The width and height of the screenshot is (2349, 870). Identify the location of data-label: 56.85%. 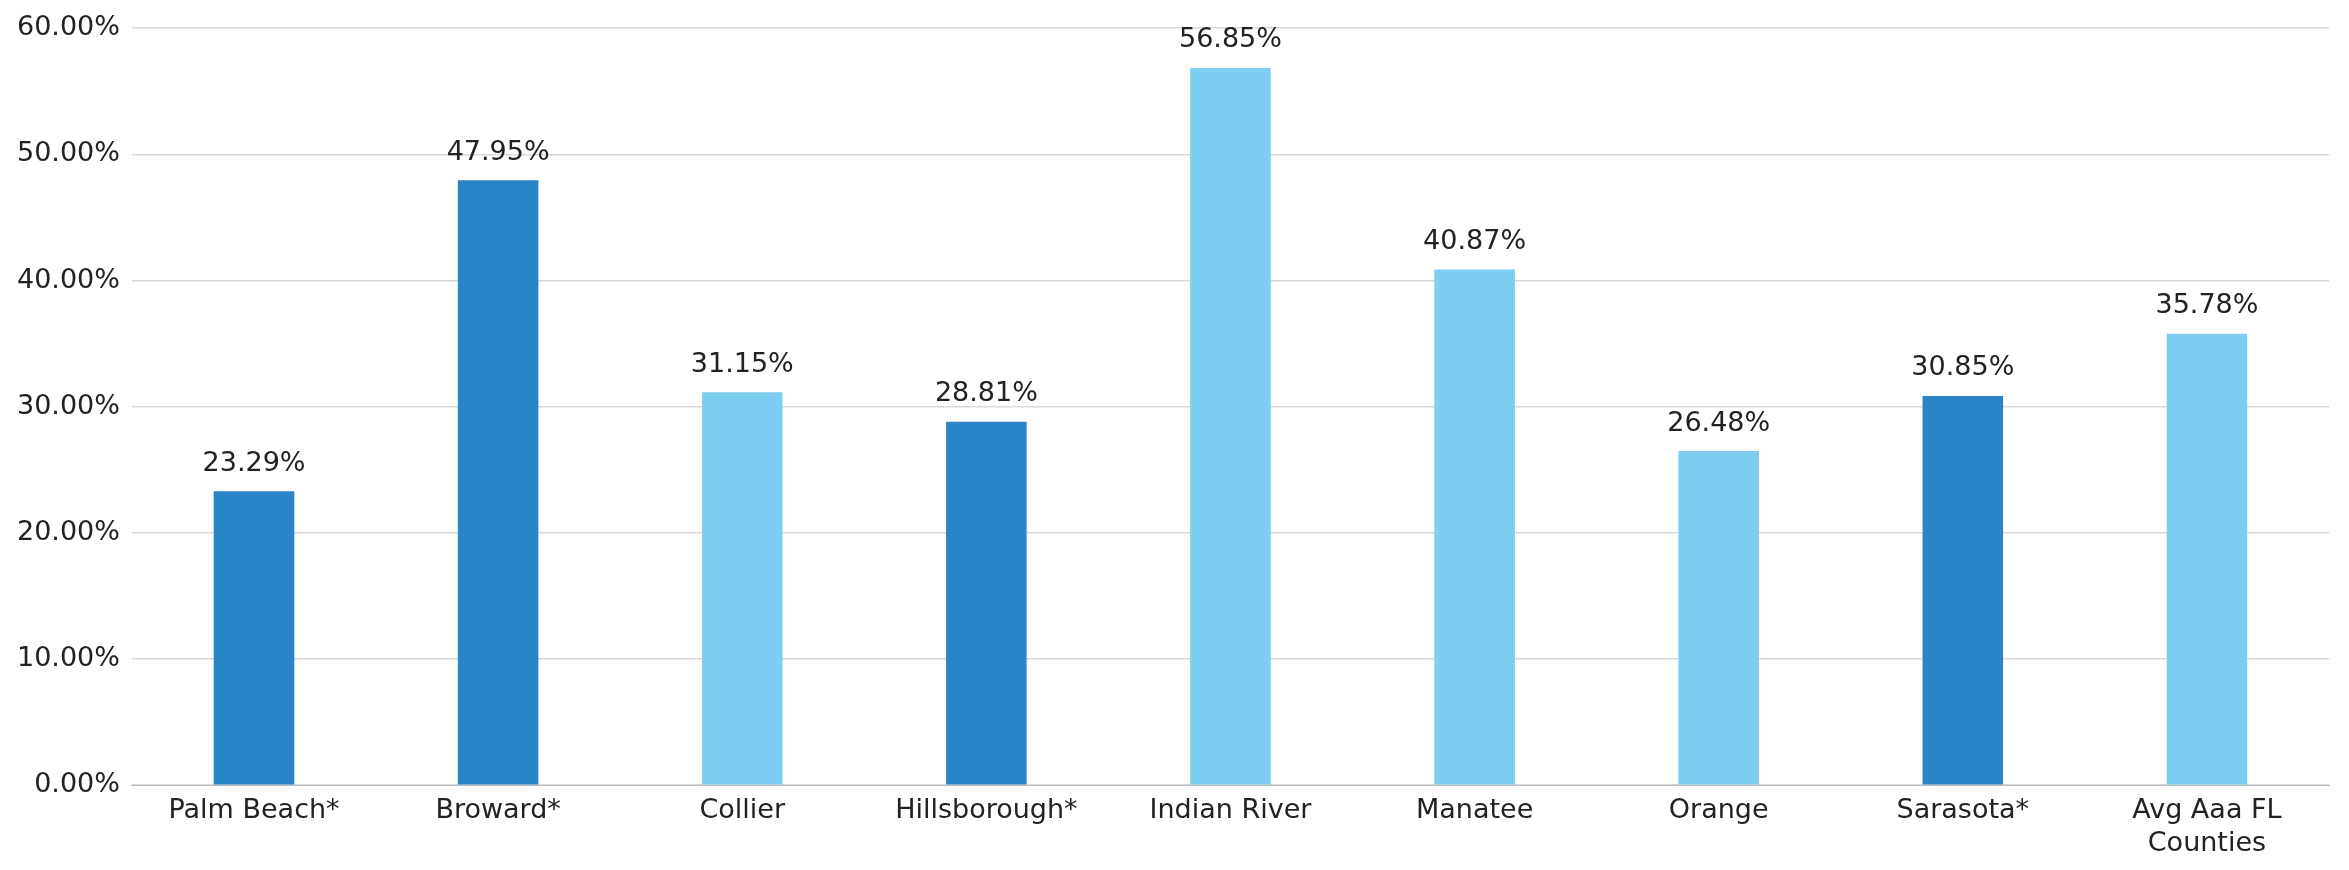
(1230, 38).